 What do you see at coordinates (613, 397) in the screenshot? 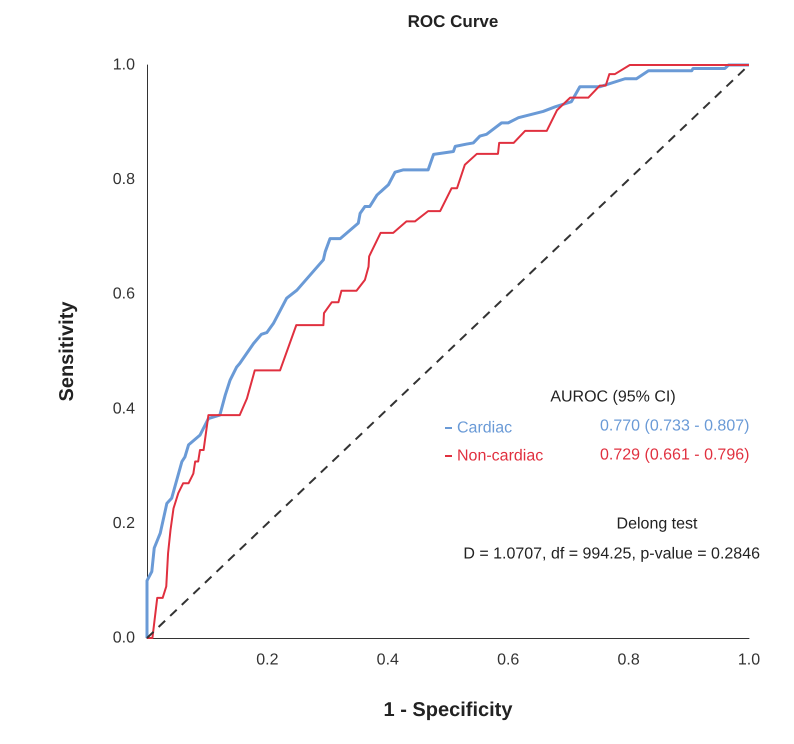
I see `annotation: AUROC (95% CI)` at bounding box center [613, 397].